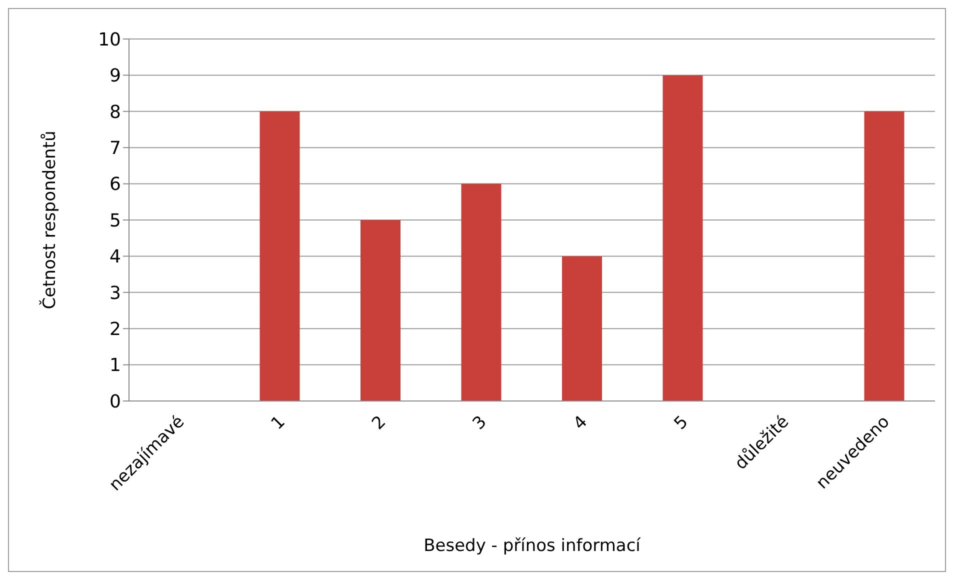 The height and width of the screenshot is (580, 956). I want to click on y-tick-label: 5, so click(115, 221).